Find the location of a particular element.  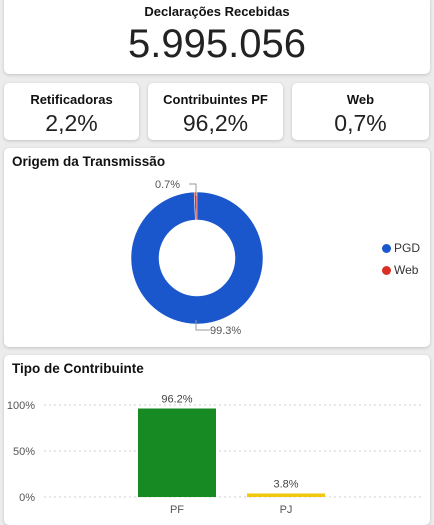

retificadoras-card: Retificadoras 2,2% is located at coordinates (71, 111).